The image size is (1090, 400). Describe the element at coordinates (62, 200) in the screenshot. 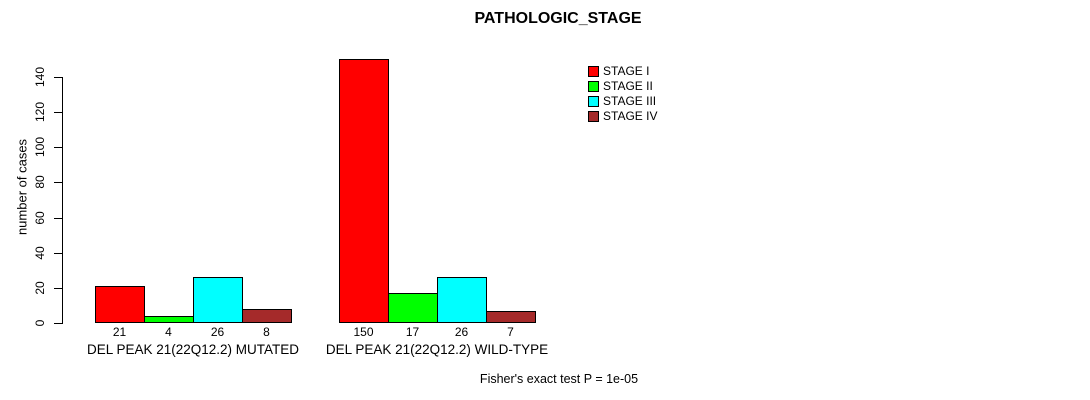

I see `y-axis-line` at that location.